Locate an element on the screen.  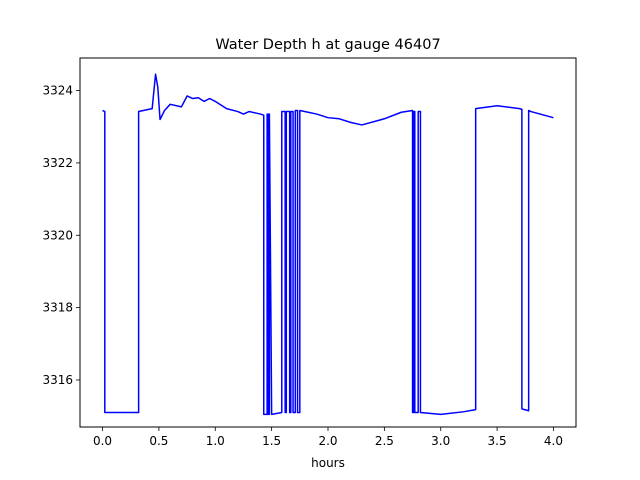
x-tick-label: 0.5 is located at coordinates (158, 441).